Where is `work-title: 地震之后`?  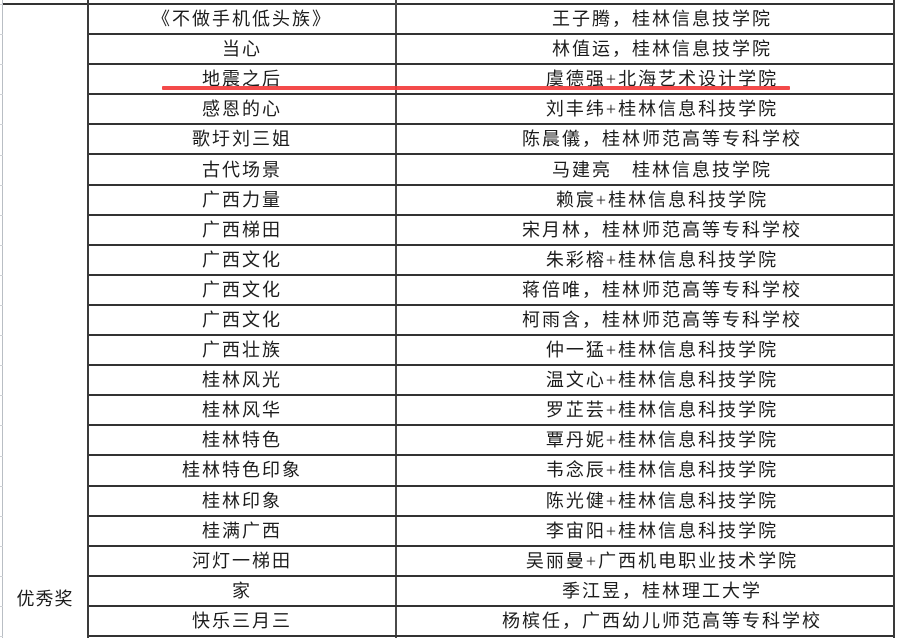
work-title: 地震之后 is located at coordinates (242, 79).